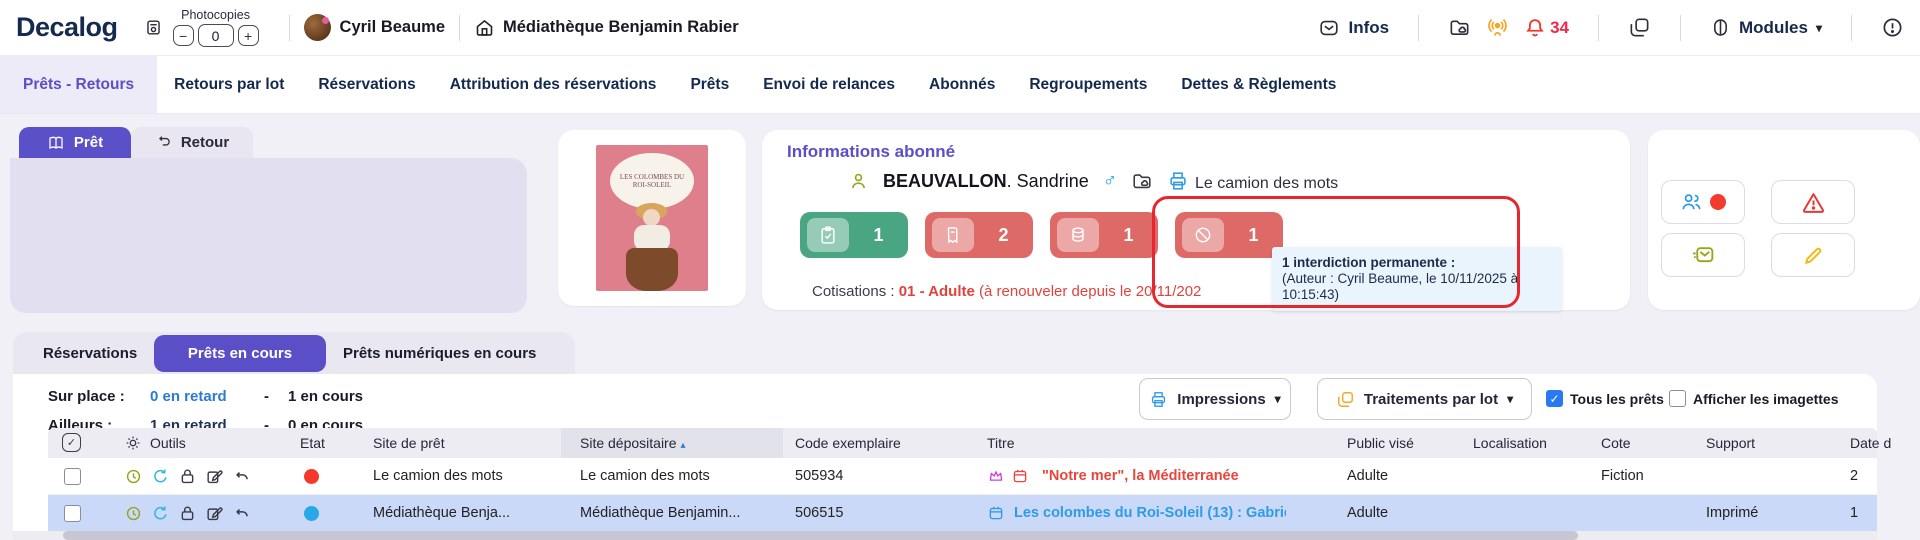 The image size is (1920, 540). What do you see at coordinates (1178, 181) in the screenshot?
I see `print-icon` at bounding box center [1178, 181].